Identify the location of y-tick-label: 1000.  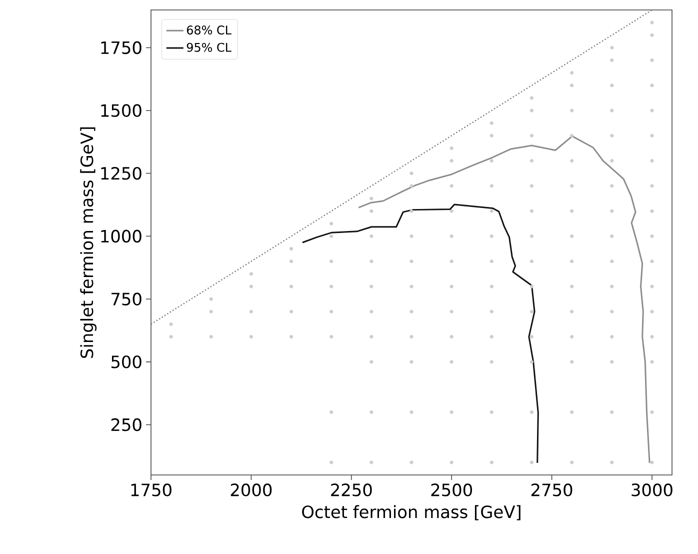
(121, 236).